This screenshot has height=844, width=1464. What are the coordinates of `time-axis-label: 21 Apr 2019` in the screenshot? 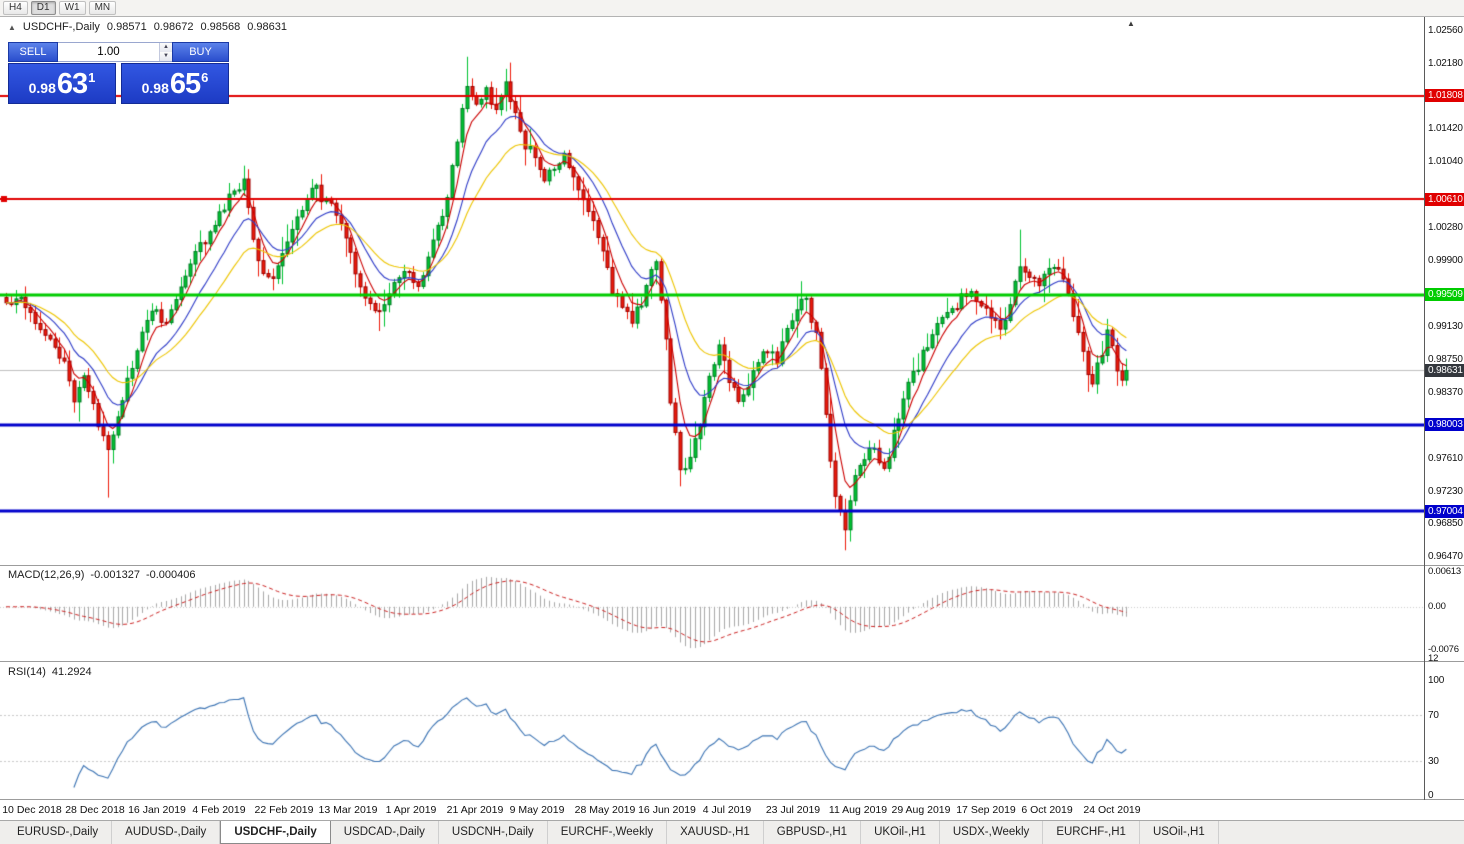 It's located at (475, 810).